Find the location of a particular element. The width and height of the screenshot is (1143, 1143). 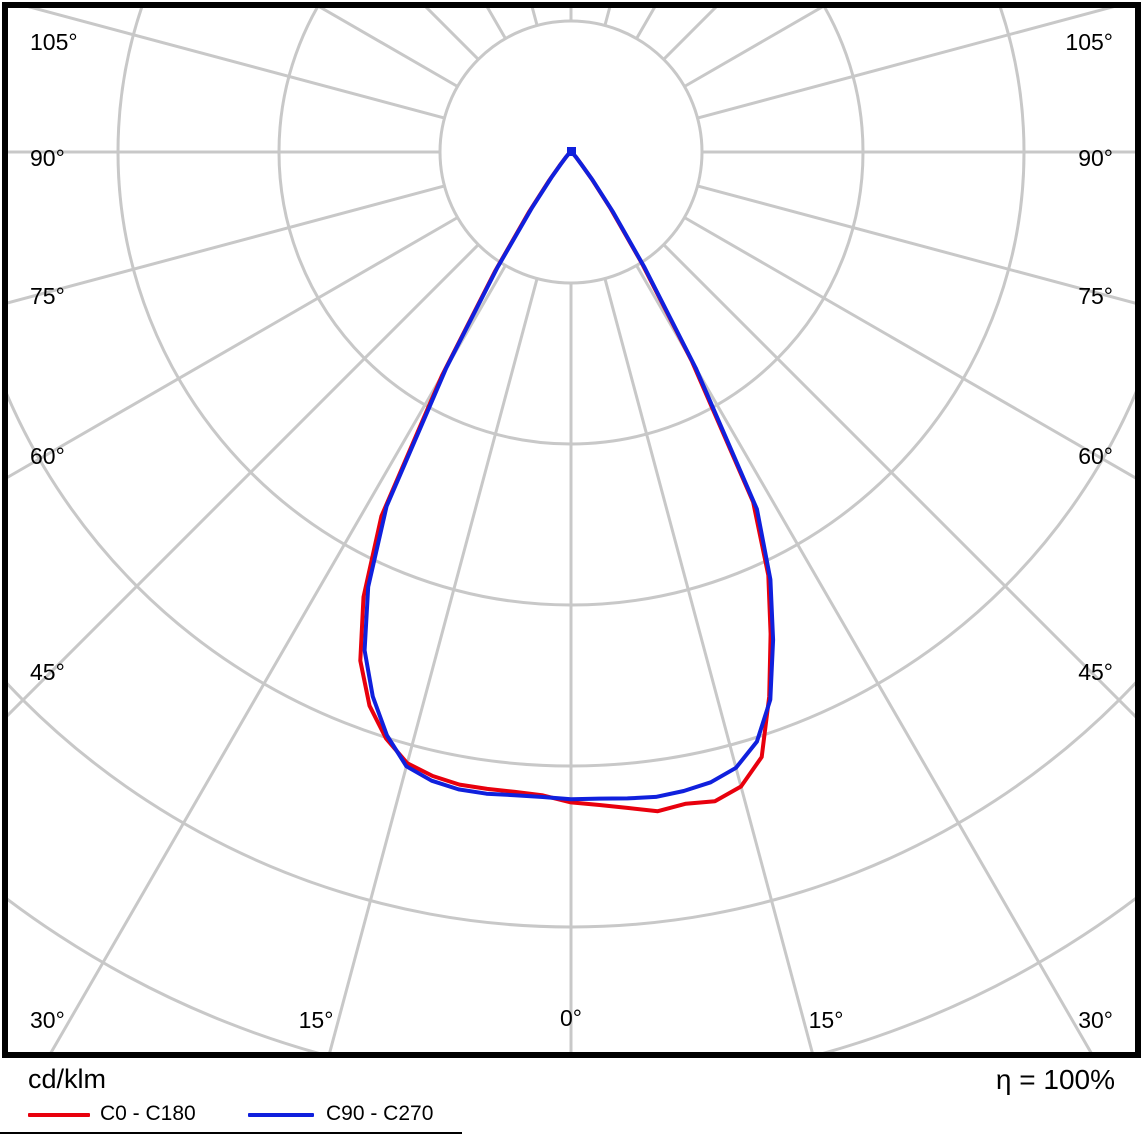

angle-label-8: 15° is located at coordinates (826, 1020).